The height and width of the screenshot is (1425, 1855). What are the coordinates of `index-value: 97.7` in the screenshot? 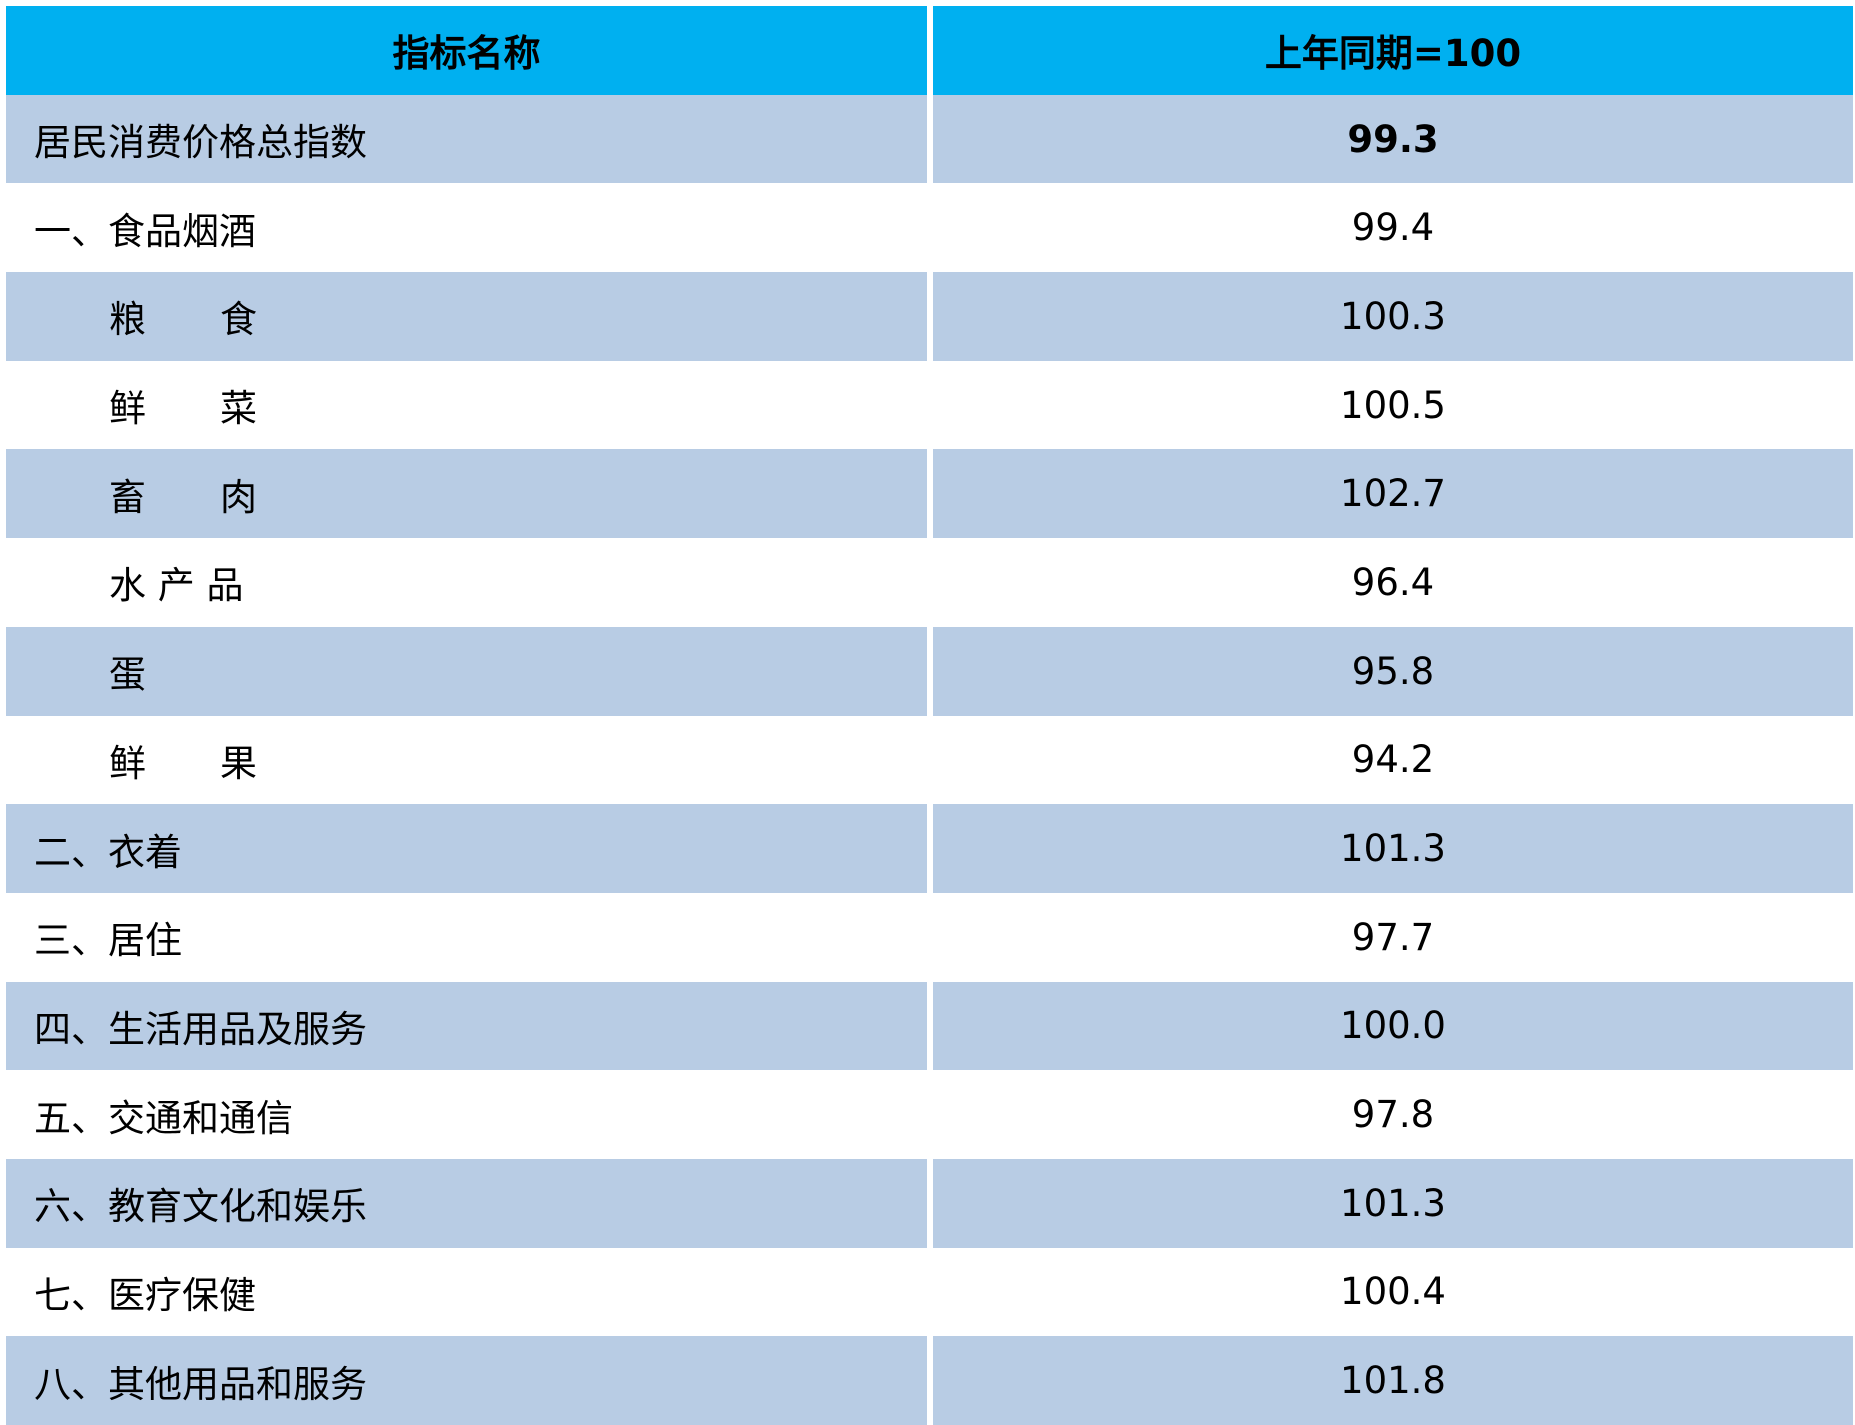 It's located at (1393, 937).